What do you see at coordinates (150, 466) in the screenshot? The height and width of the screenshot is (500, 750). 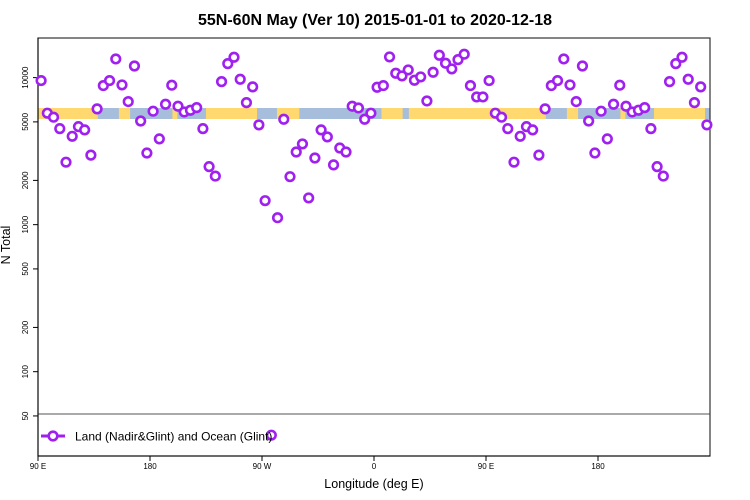 I see `x-tick-label: 180` at bounding box center [150, 466].